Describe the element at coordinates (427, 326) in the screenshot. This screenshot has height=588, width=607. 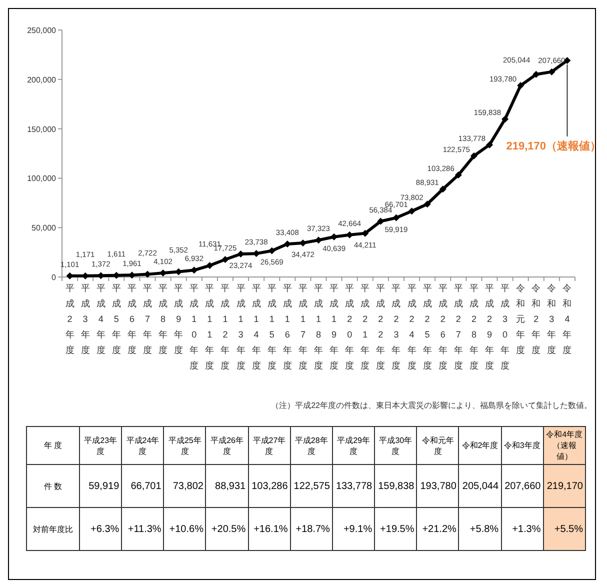
I see `x-tick-label: 平成25年度` at that location.